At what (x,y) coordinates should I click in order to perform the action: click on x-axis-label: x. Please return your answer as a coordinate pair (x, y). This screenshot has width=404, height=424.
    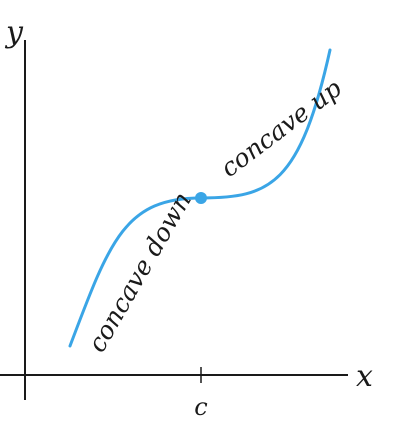
    Looking at the image, I should click on (364, 376).